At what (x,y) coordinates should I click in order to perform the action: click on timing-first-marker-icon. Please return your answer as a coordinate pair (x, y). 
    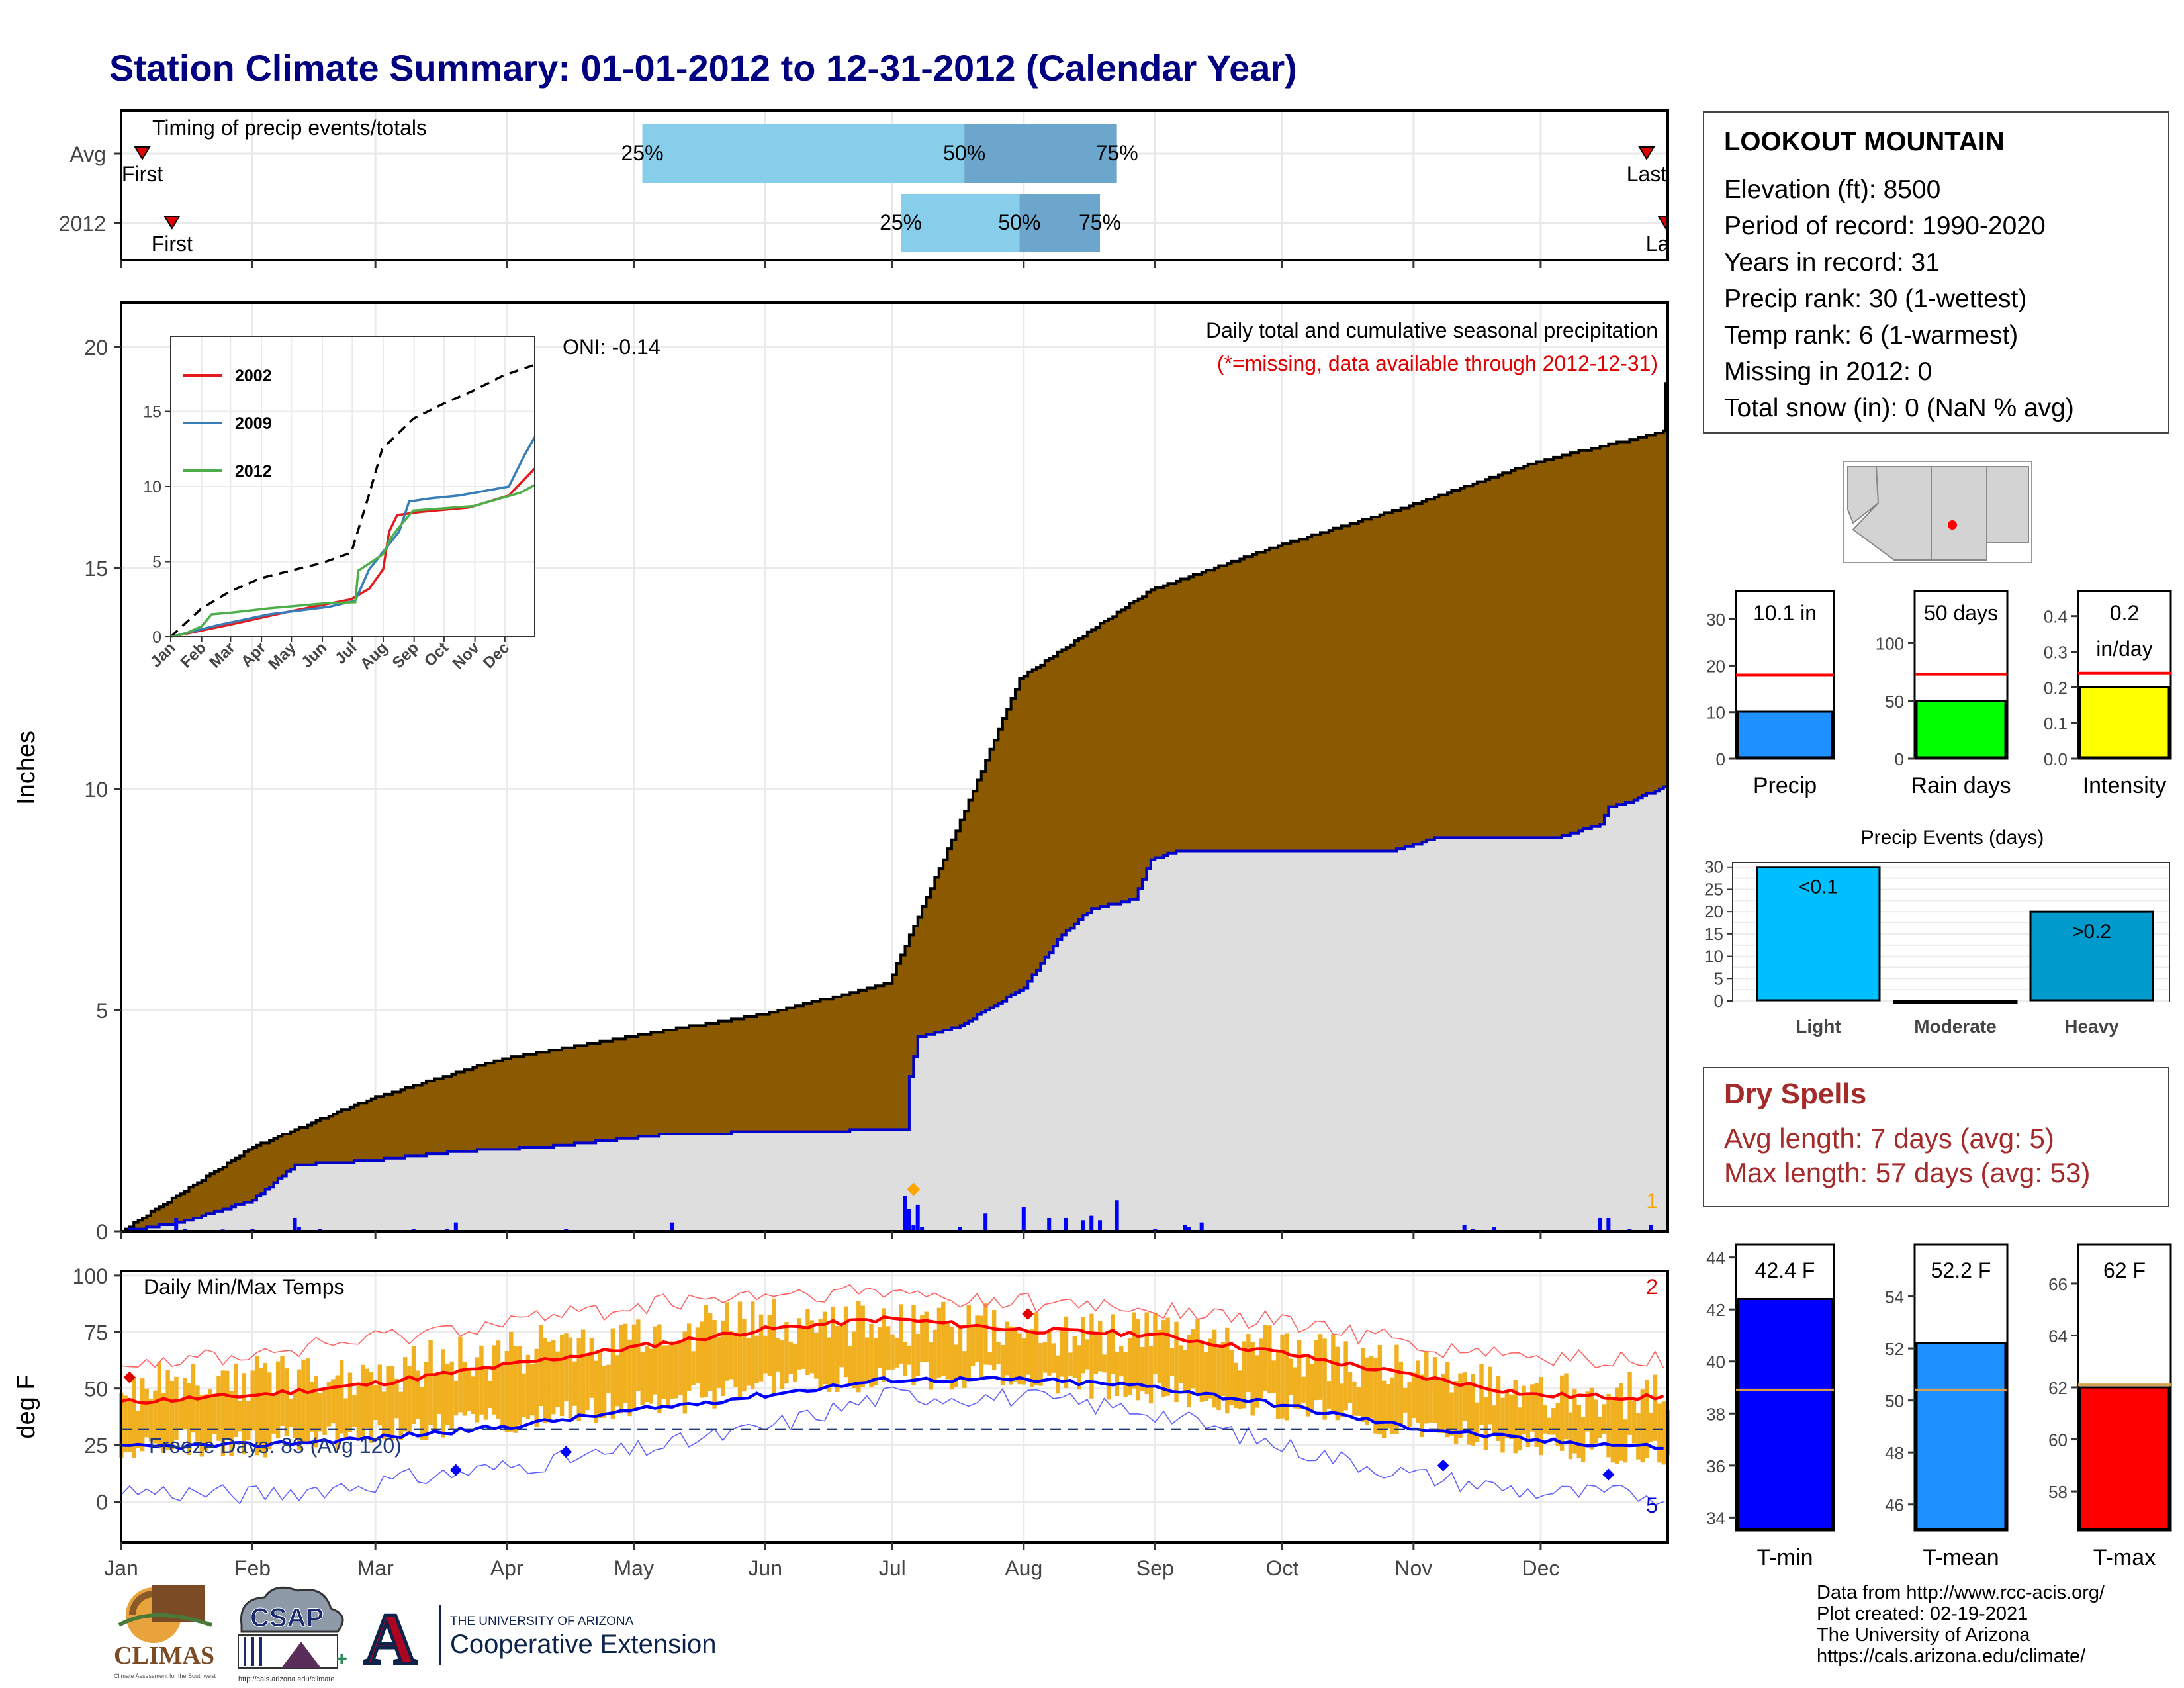
    Looking at the image, I should click on (172, 223).